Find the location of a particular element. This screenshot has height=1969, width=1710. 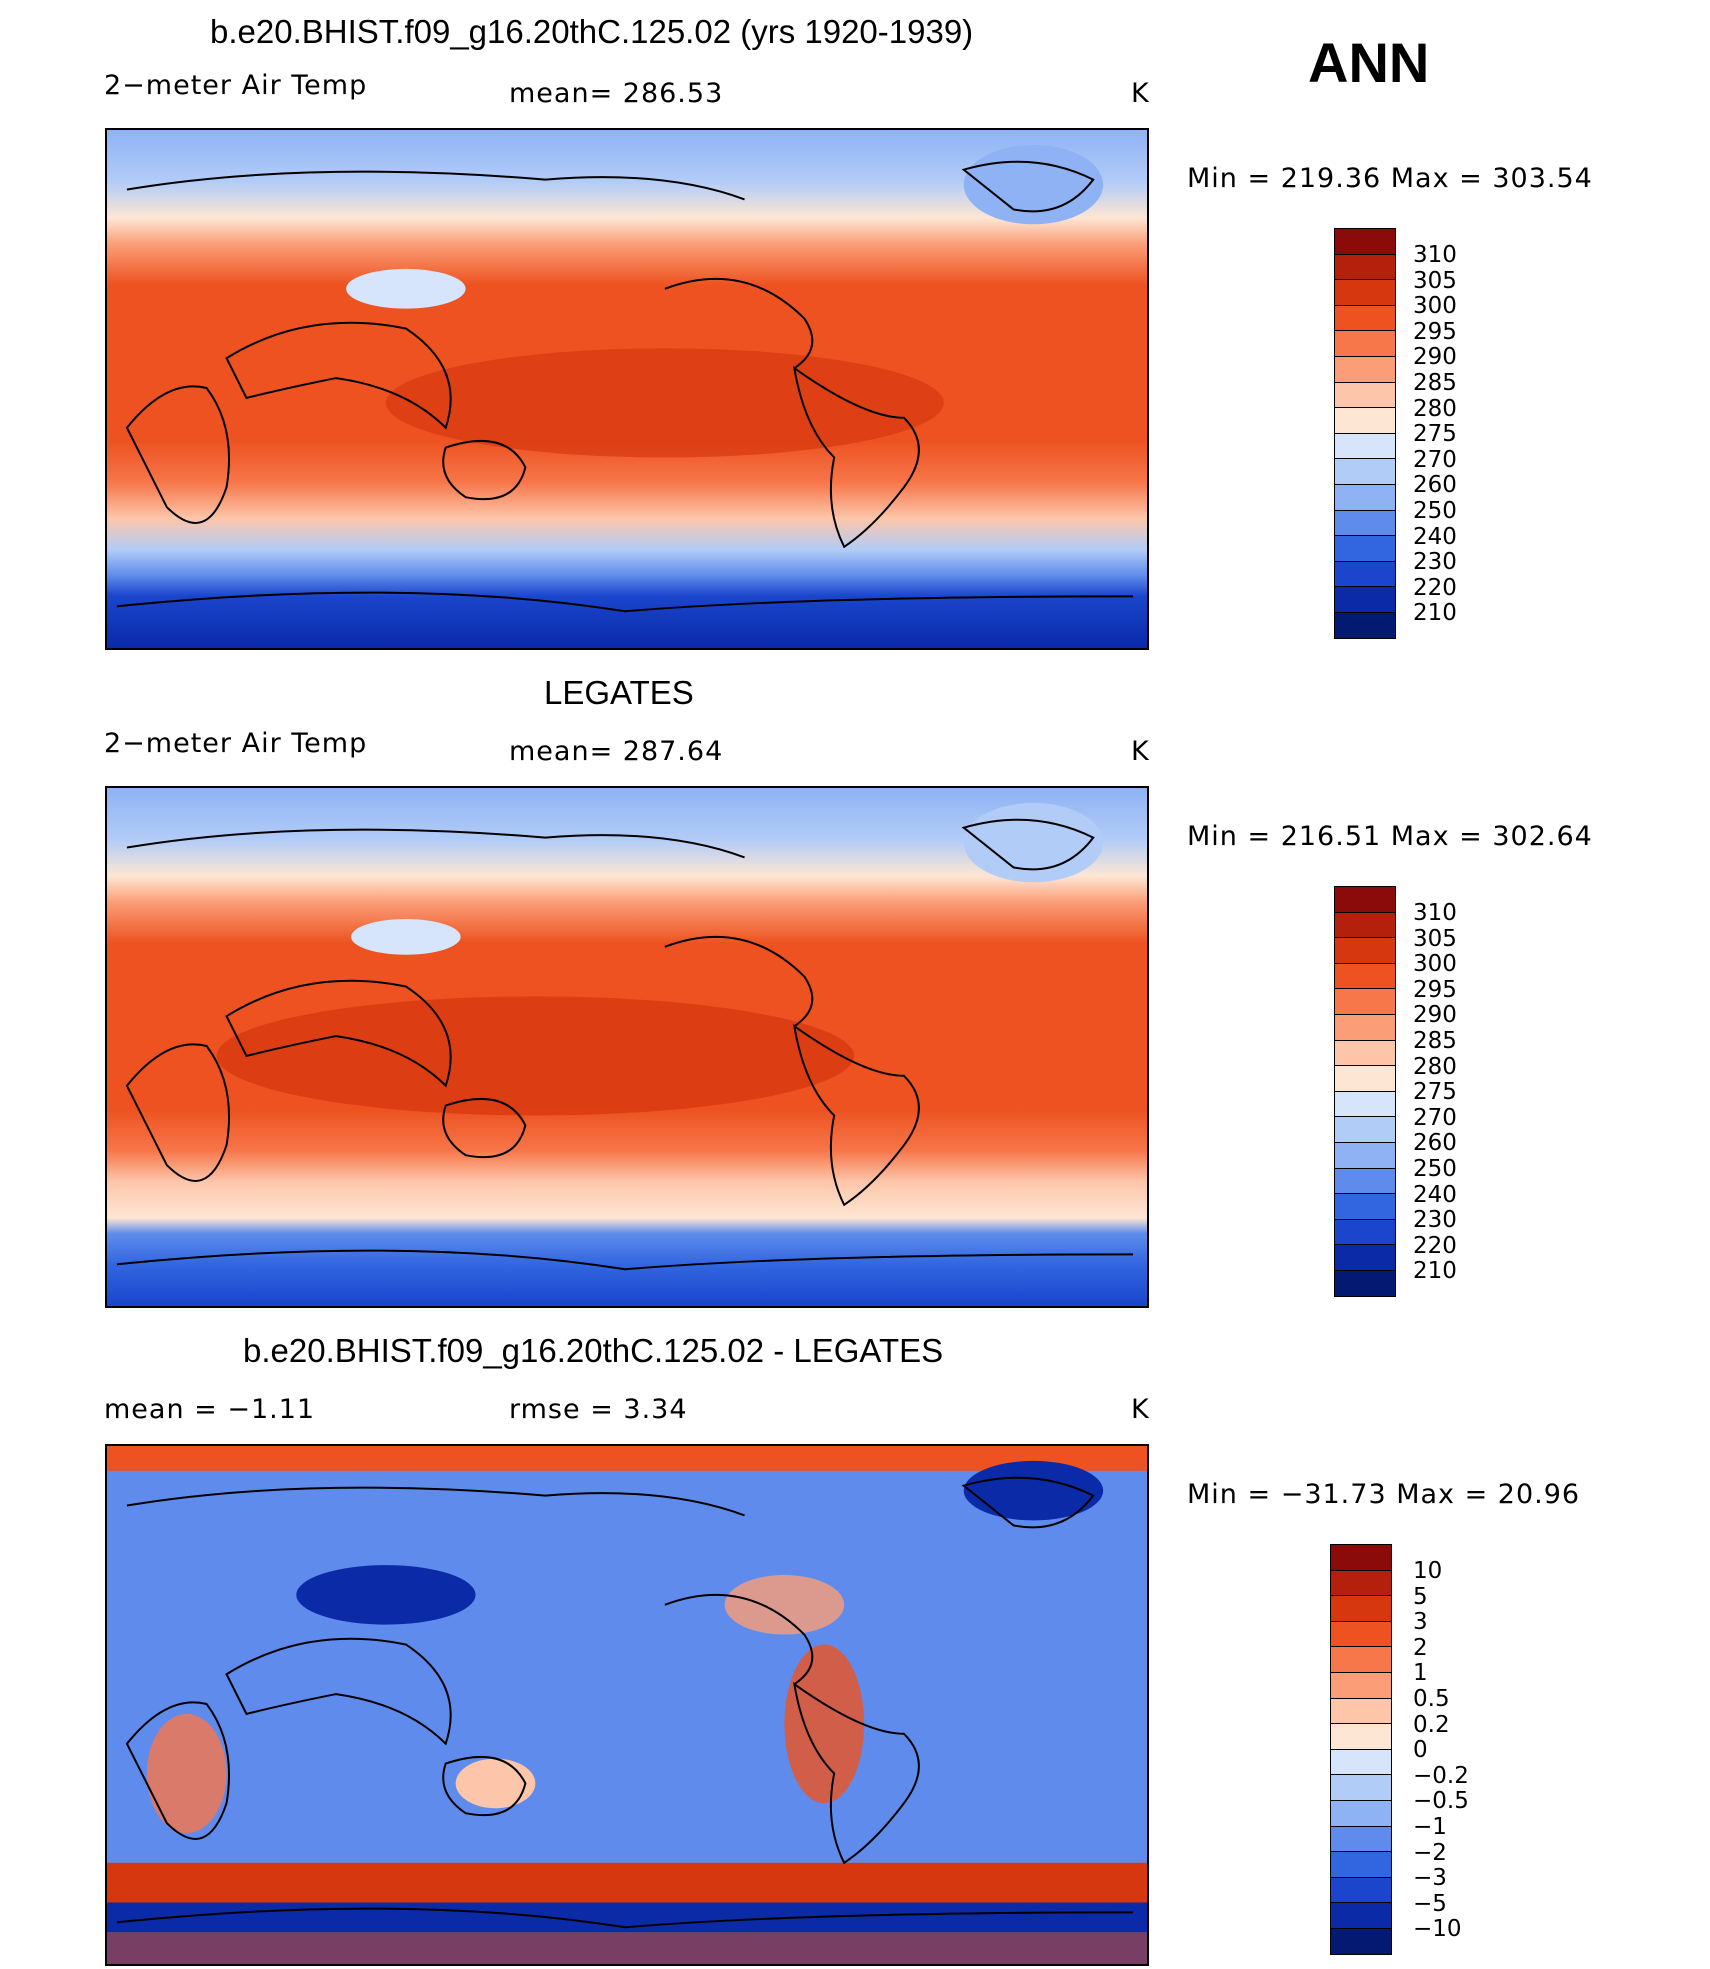

panel-3-mean: mean = −1.11 is located at coordinates (210, 1409).